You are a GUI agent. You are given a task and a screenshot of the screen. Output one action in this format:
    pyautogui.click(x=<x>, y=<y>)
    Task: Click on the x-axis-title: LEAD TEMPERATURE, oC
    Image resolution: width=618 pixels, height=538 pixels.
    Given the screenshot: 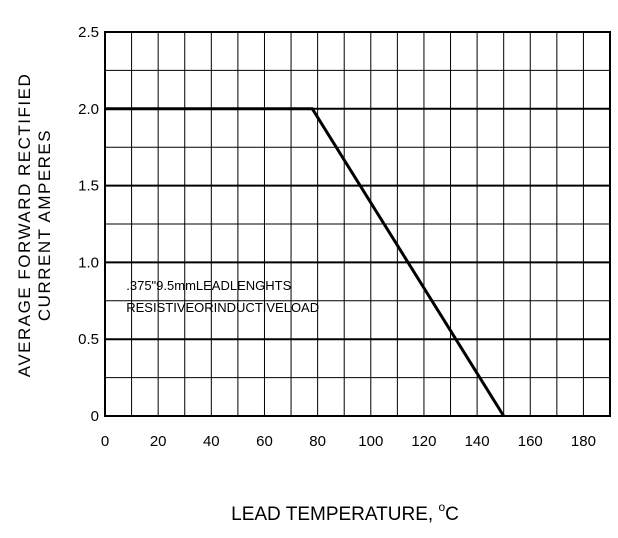 What is the action you would take?
    pyautogui.click(x=345, y=512)
    